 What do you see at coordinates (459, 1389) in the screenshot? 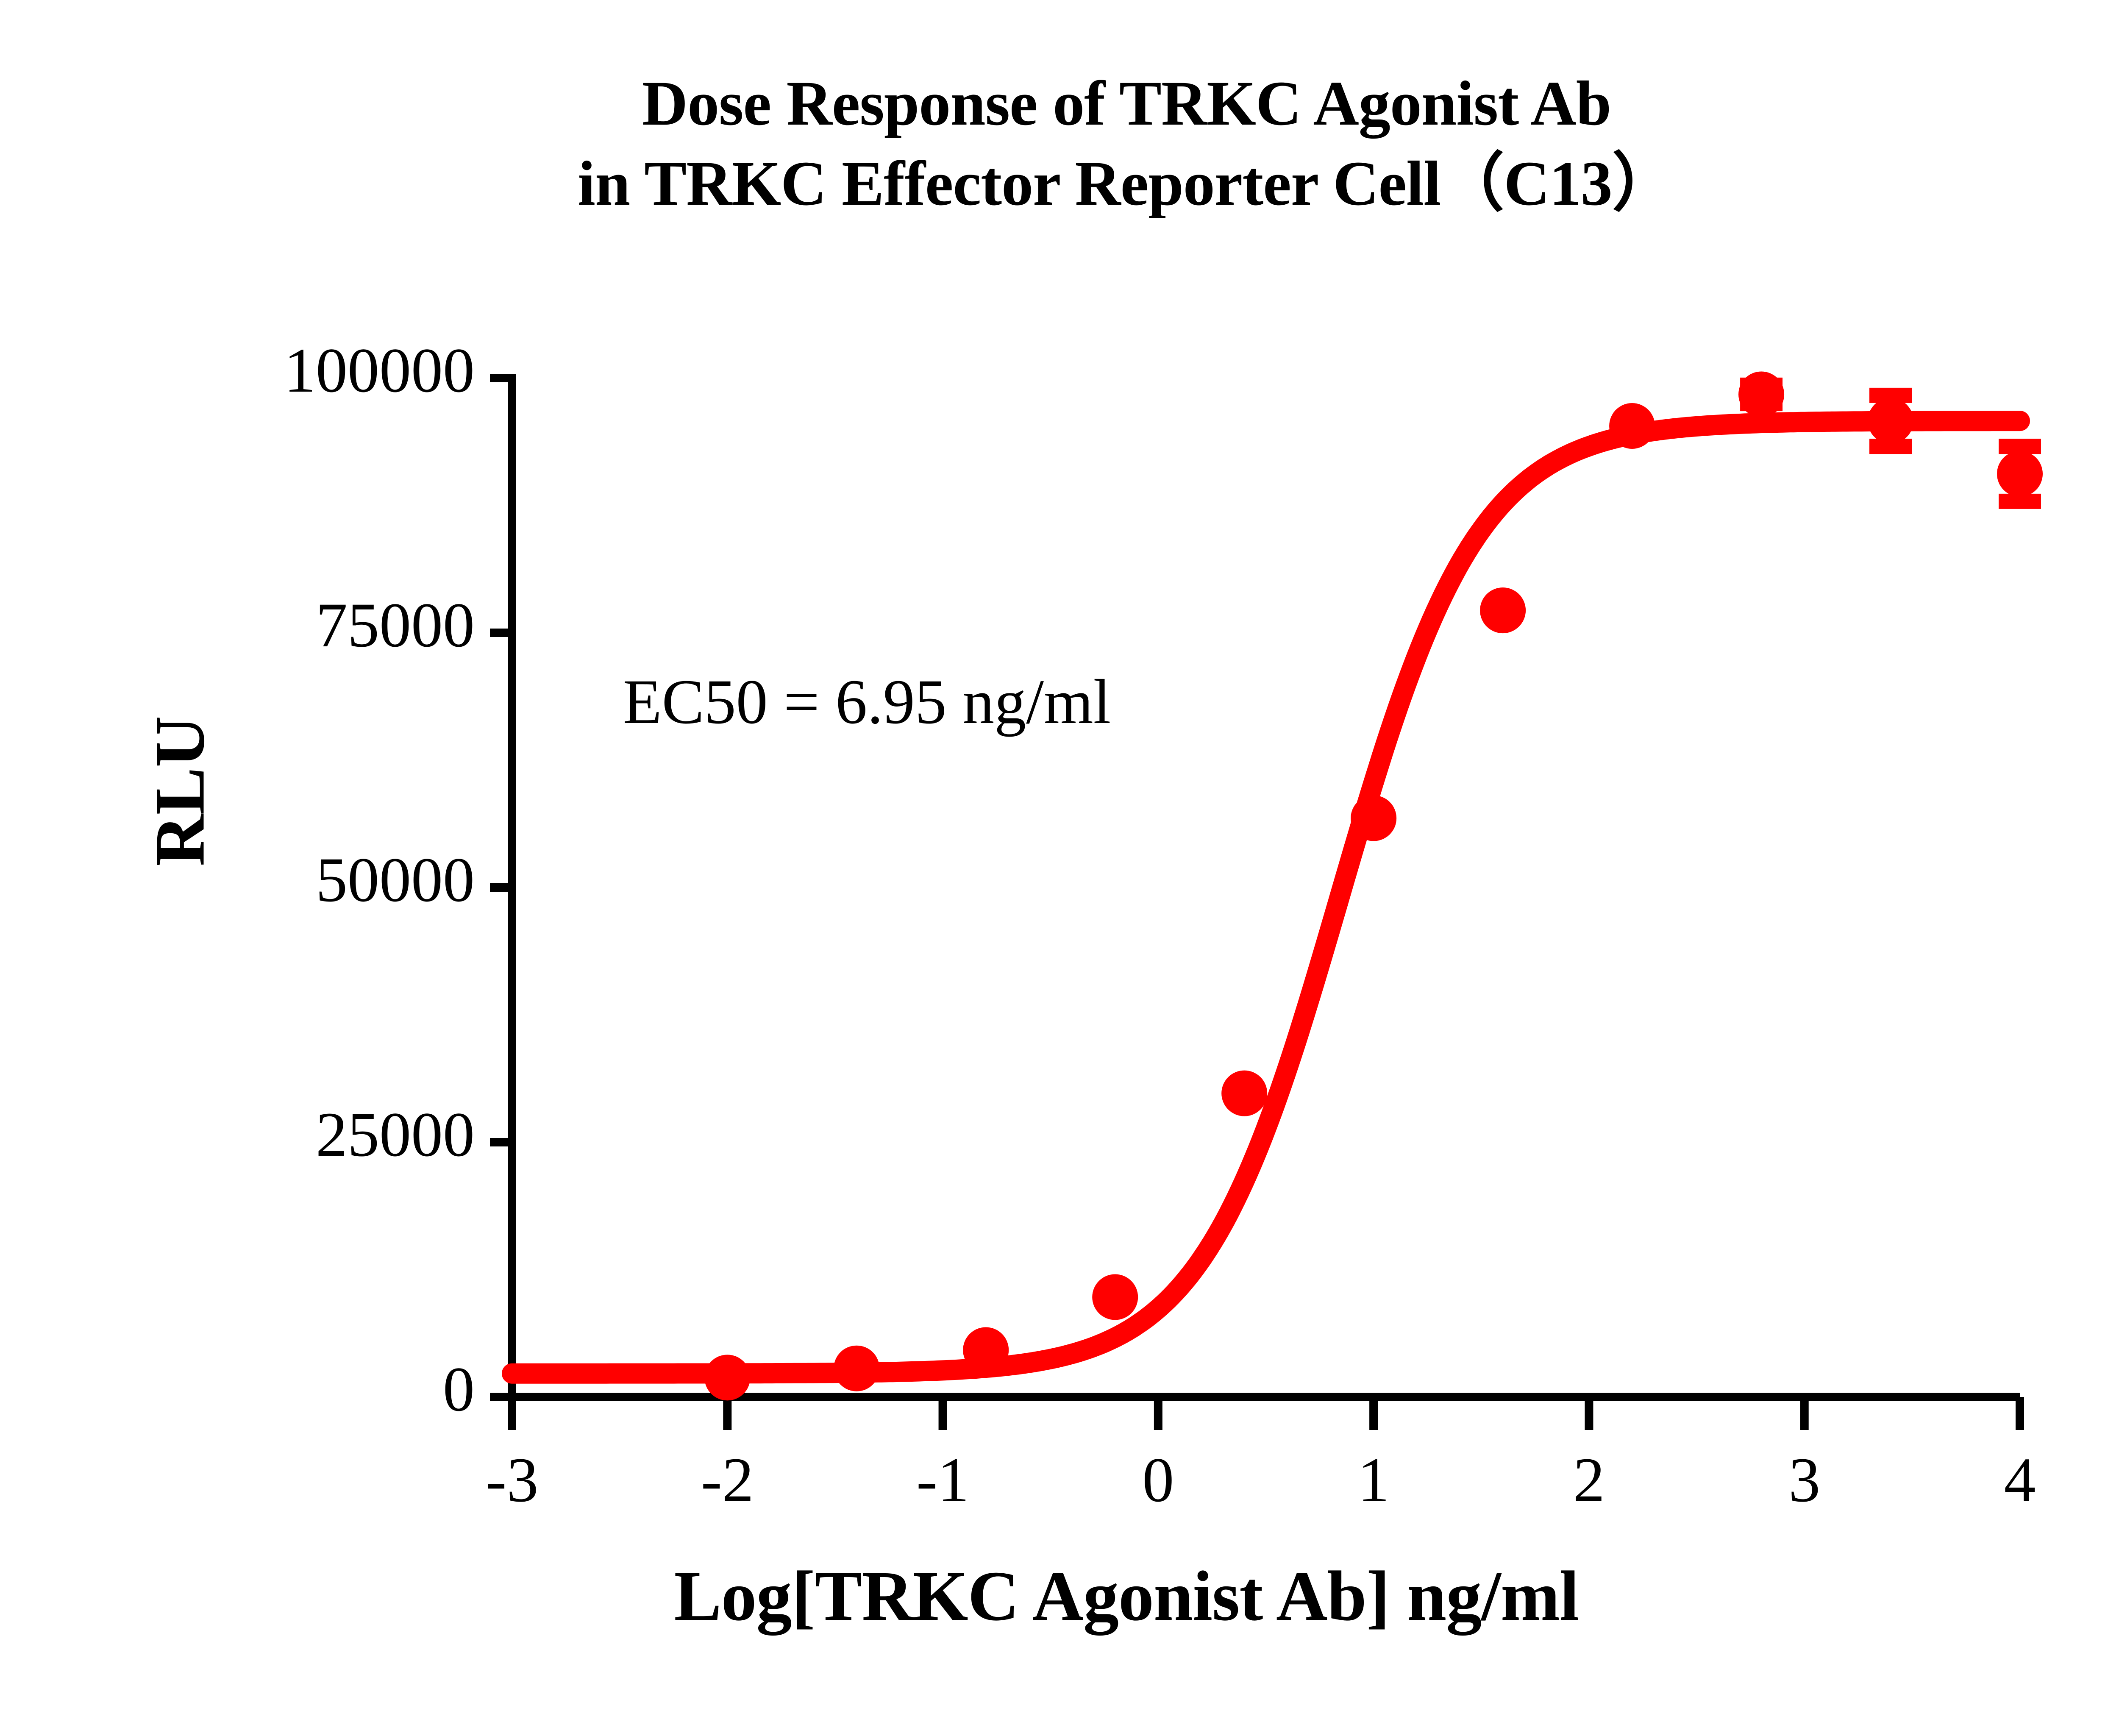
I see `y-tick-label-0: 0` at bounding box center [459, 1389].